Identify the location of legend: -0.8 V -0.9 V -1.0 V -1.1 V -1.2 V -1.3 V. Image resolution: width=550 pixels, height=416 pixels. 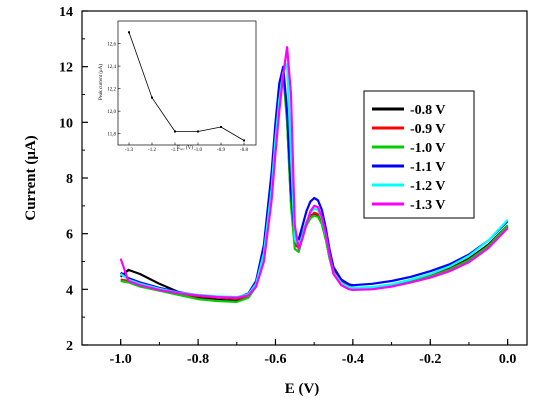
(419, 154).